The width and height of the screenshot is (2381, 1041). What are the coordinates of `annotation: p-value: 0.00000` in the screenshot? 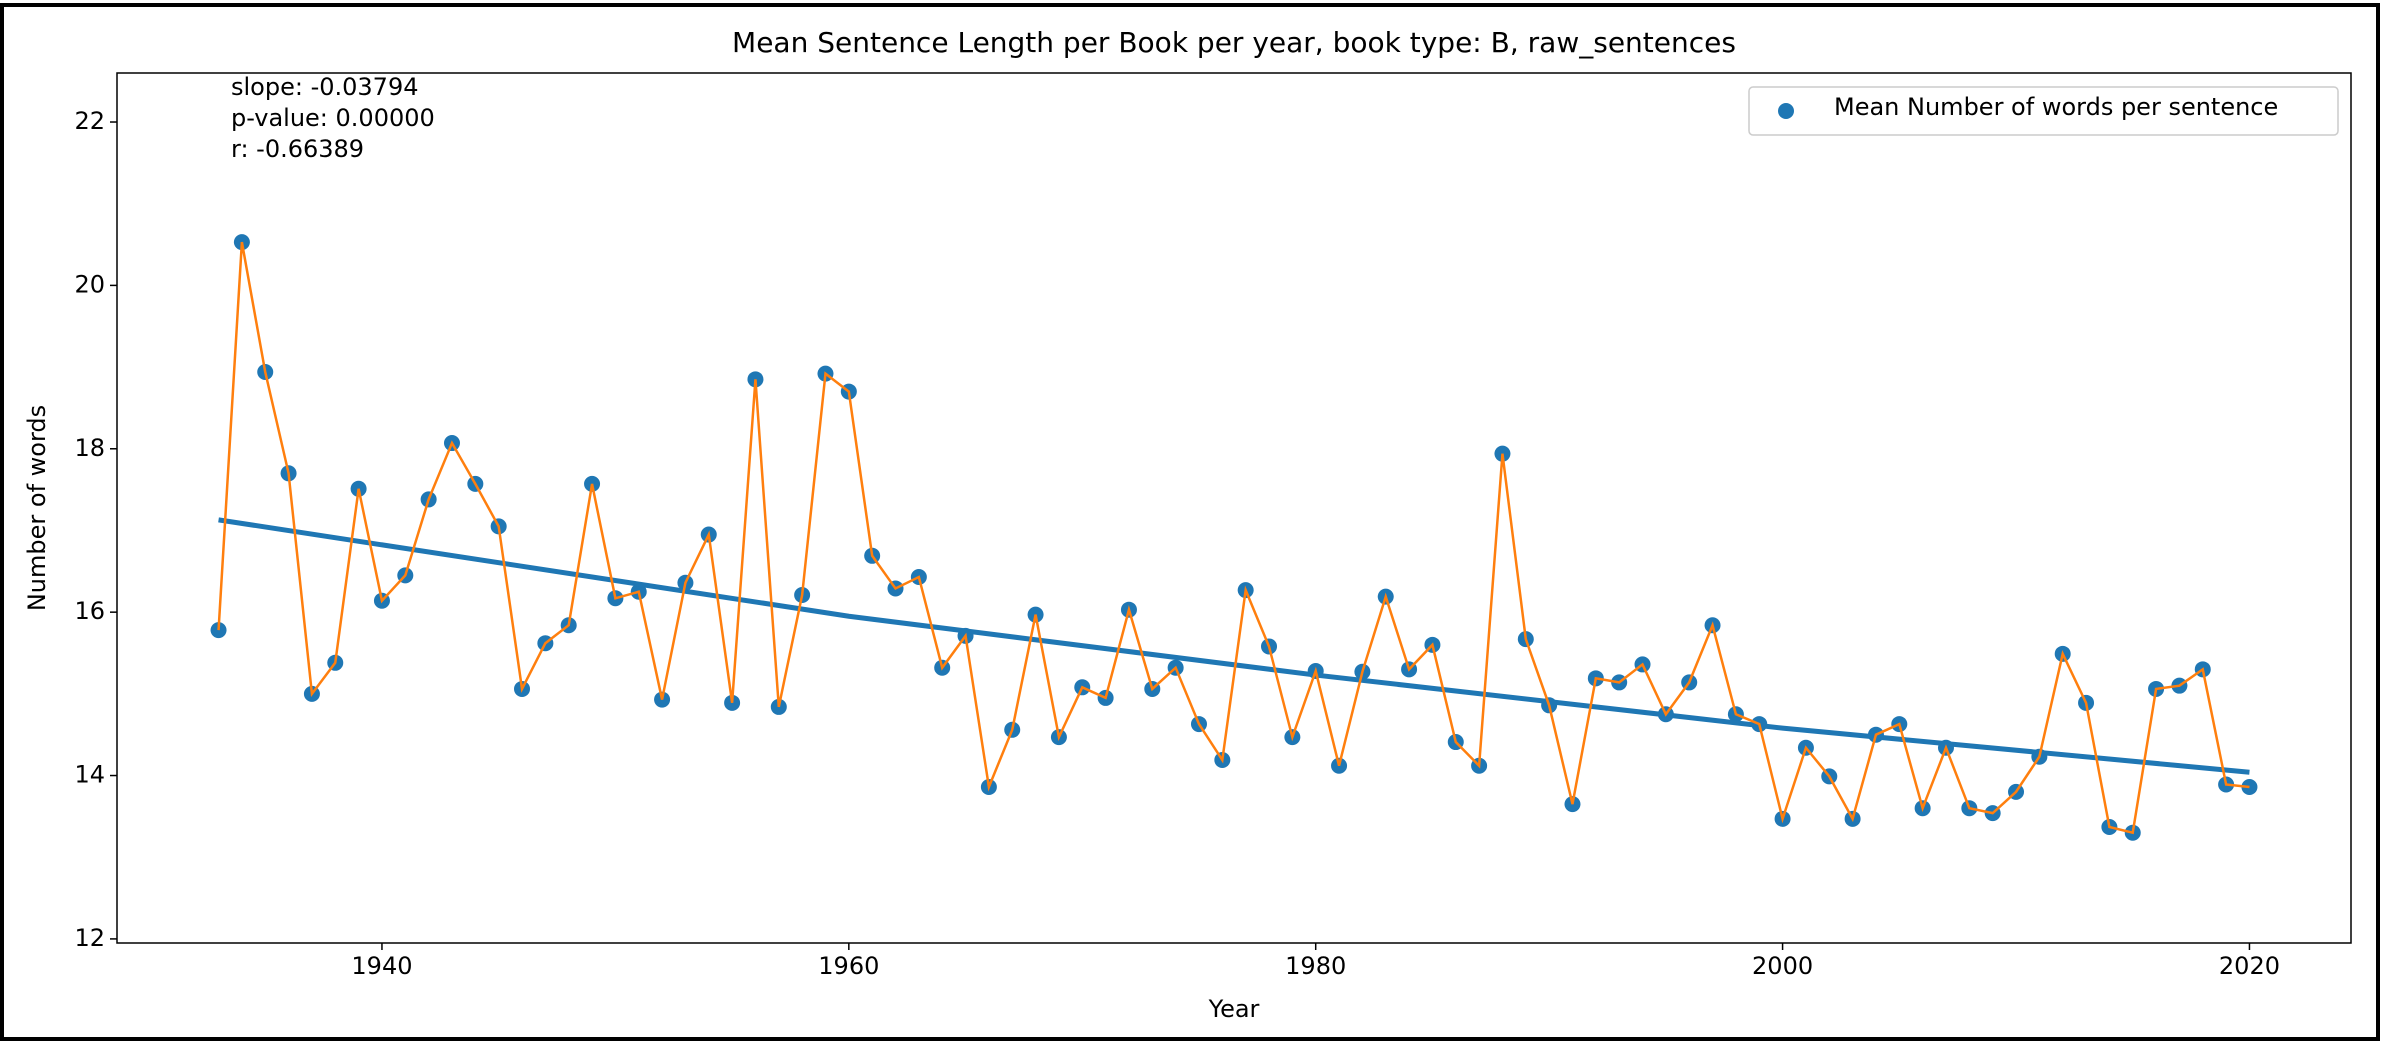 It's located at (333, 118).